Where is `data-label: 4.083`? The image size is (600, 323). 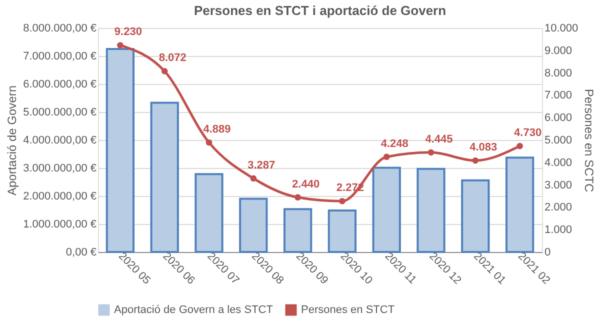 data-label: 4.083 is located at coordinates (484, 148).